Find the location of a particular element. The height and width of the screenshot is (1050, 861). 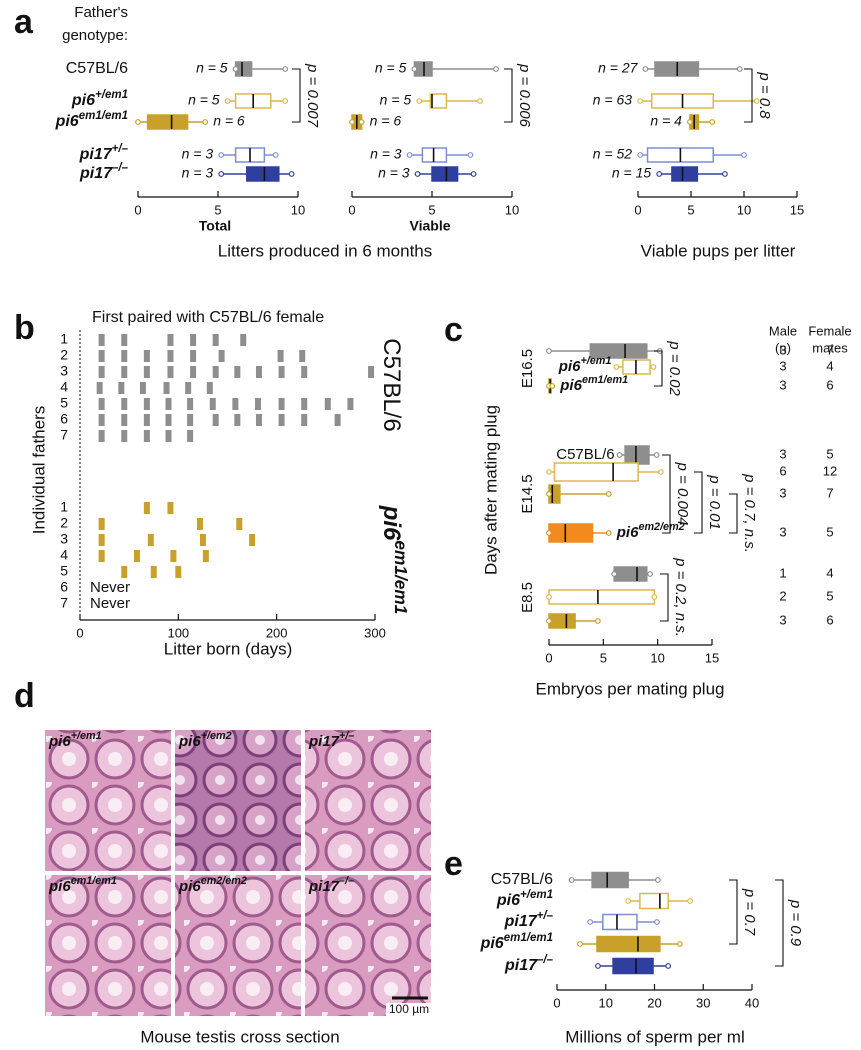

y-axis-label: Days after mating plug is located at coordinates (490, 490).